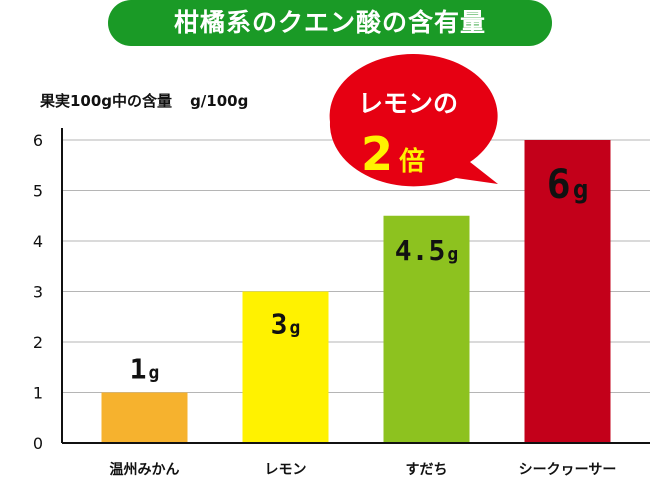  Describe the element at coordinates (38, 393) in the screenshot. I see `y-tick-label: 1` at that location.